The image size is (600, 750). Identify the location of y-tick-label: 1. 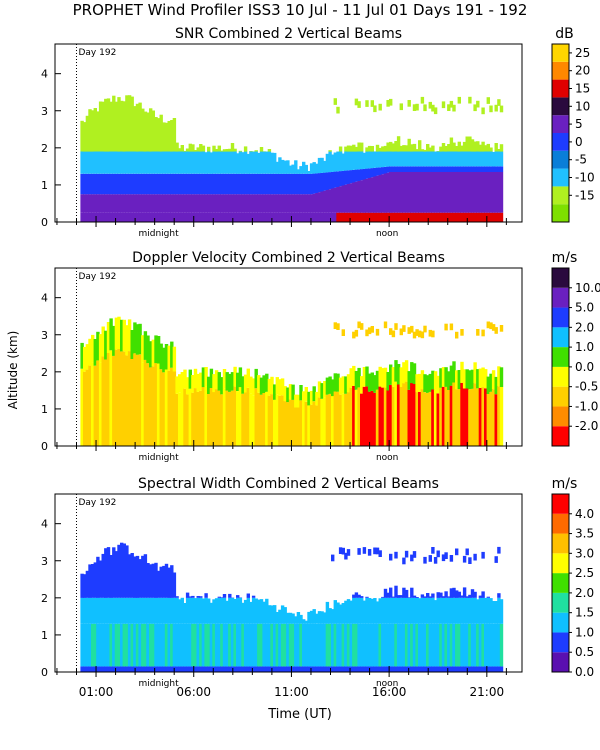
(44, 185).